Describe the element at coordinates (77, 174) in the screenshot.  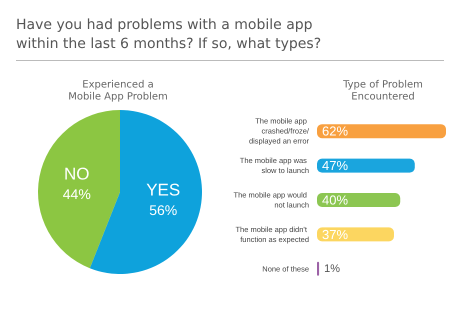
I see `slice-label: NO` at that location.